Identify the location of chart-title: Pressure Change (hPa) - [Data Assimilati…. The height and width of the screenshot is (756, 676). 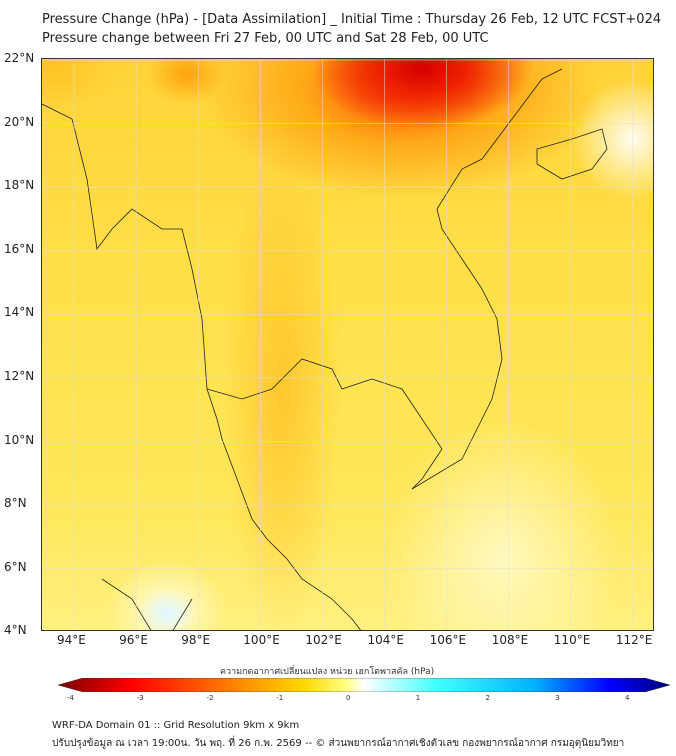
(352, 19).